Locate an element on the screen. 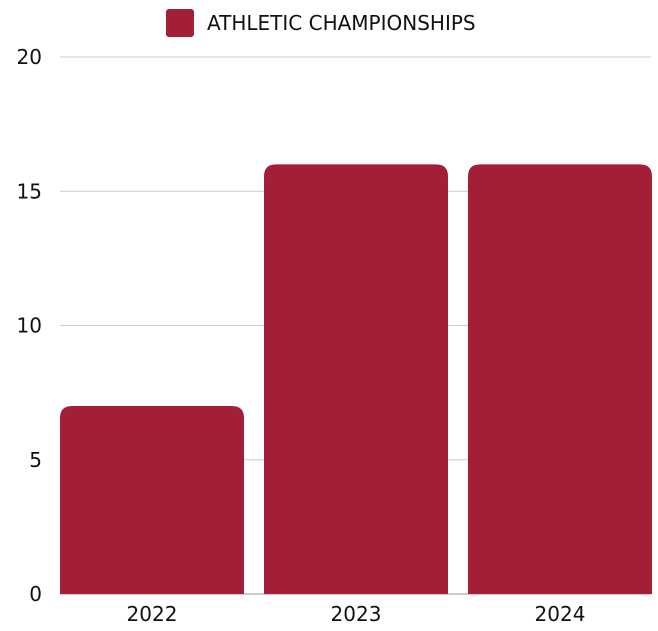 This screenshot has height=631, width=658. y-tick-label: 10 is located at coordinates (29, 326).